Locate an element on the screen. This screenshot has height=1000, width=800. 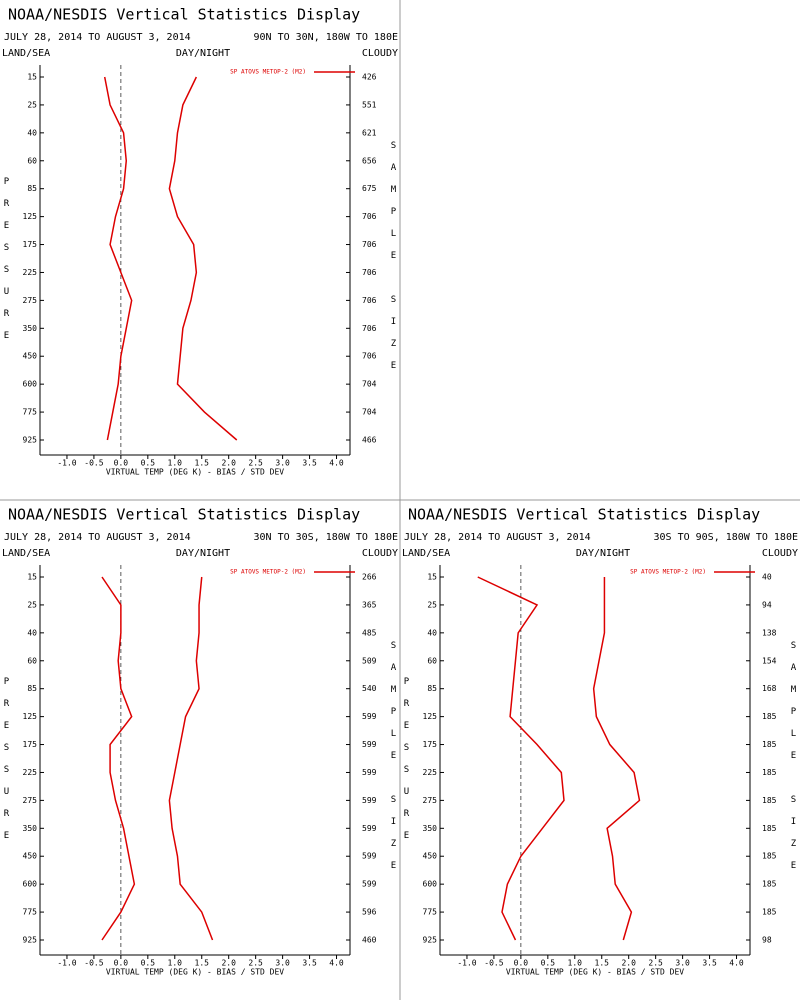
sample-size: 98 is located at coordinates (767, 940).